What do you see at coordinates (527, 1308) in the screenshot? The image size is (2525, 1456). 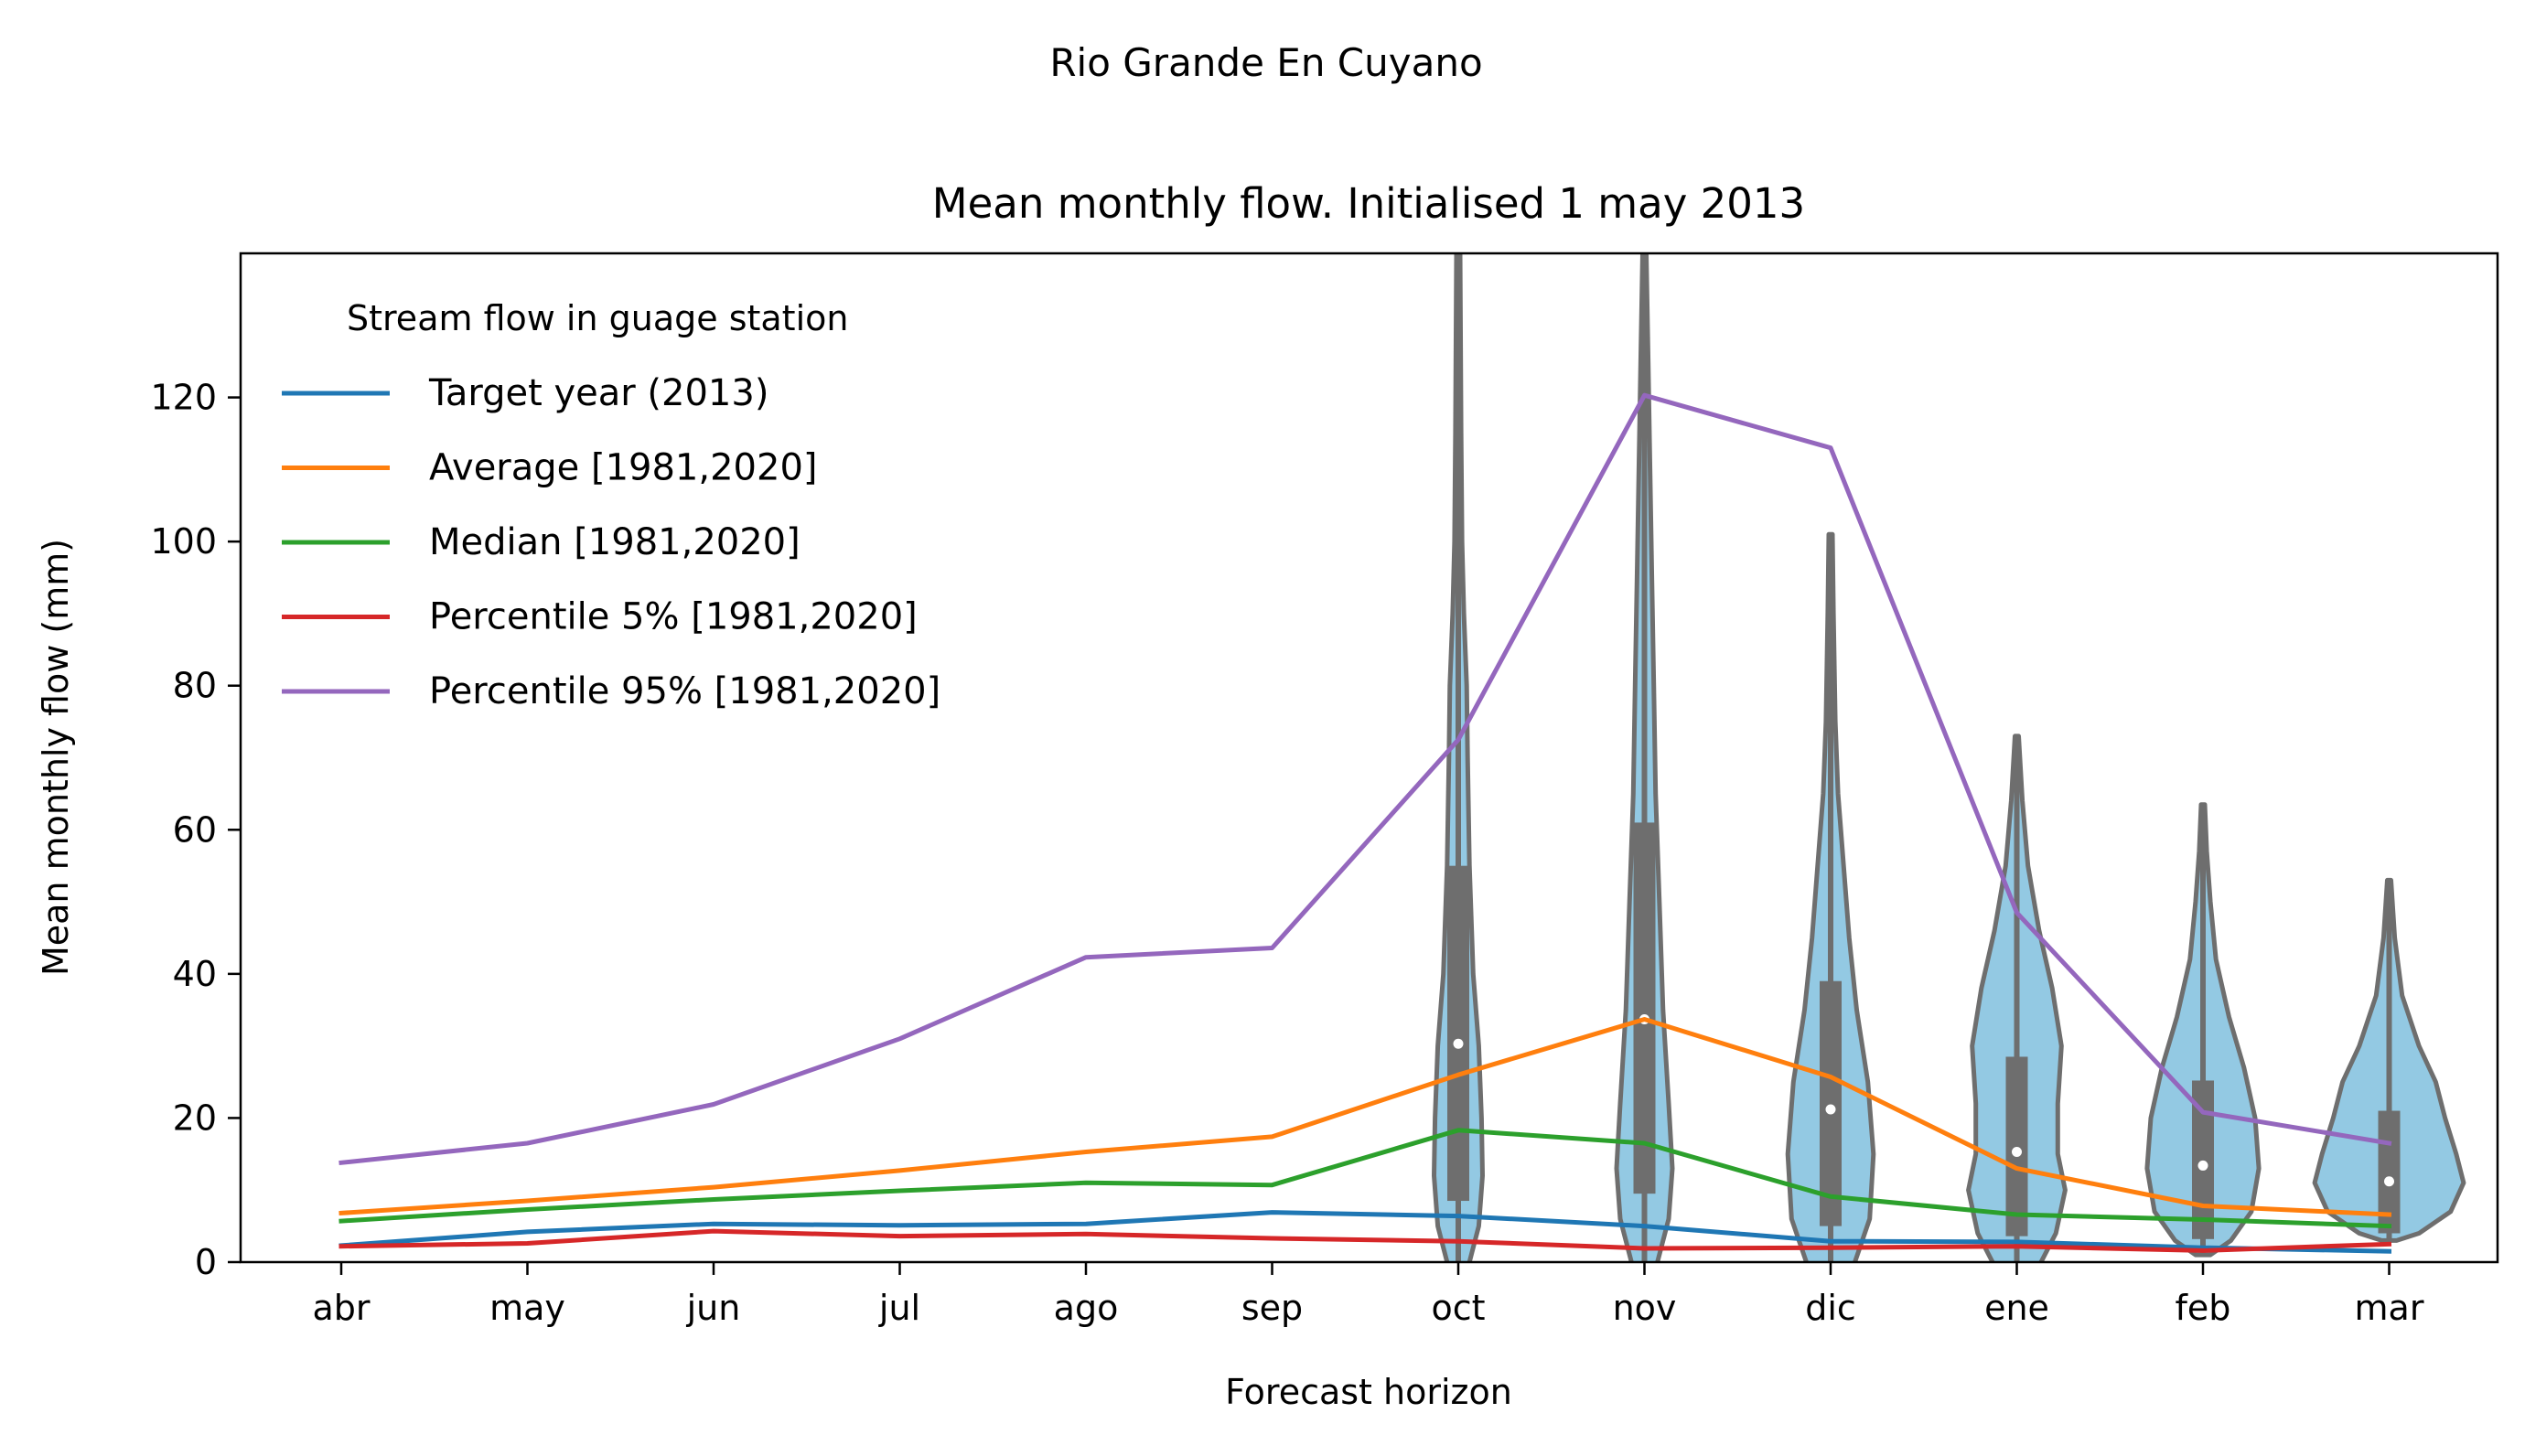 I see `x-tick-label-may: may` at bounding box center [527, 1308].